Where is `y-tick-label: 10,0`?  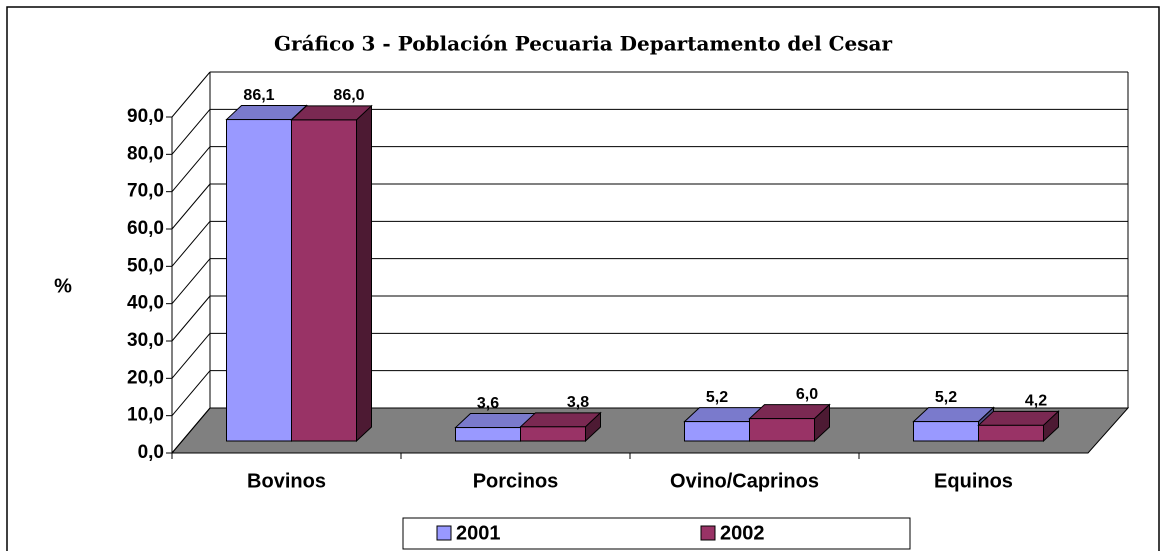 y-tick-label: 10,0 is located at coordinates (145, 415).